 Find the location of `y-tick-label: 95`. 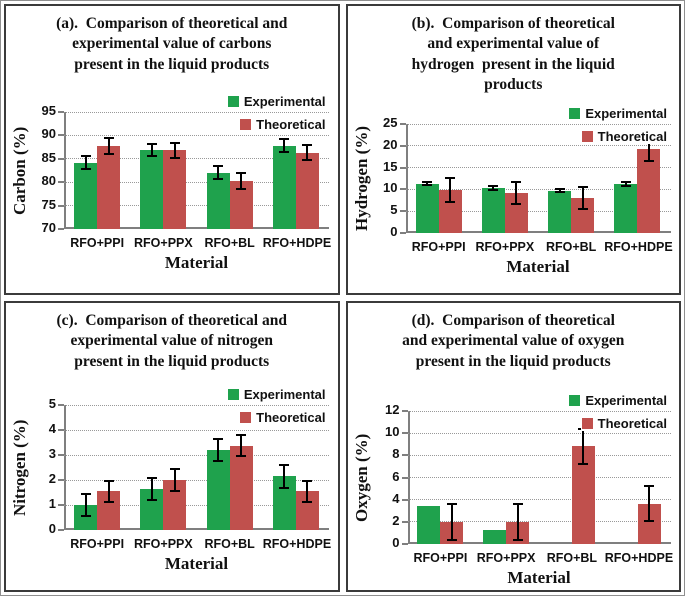

y-tick-label: 95 is located at coordinates (48, 110).